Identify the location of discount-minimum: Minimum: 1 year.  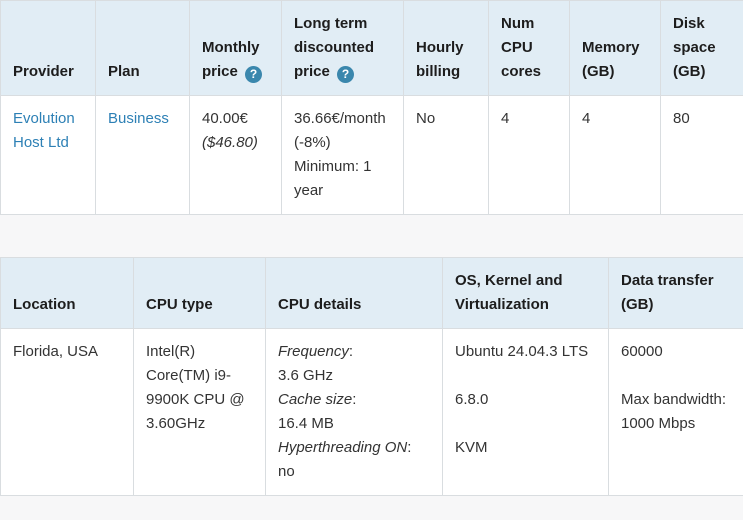
(333, 178).